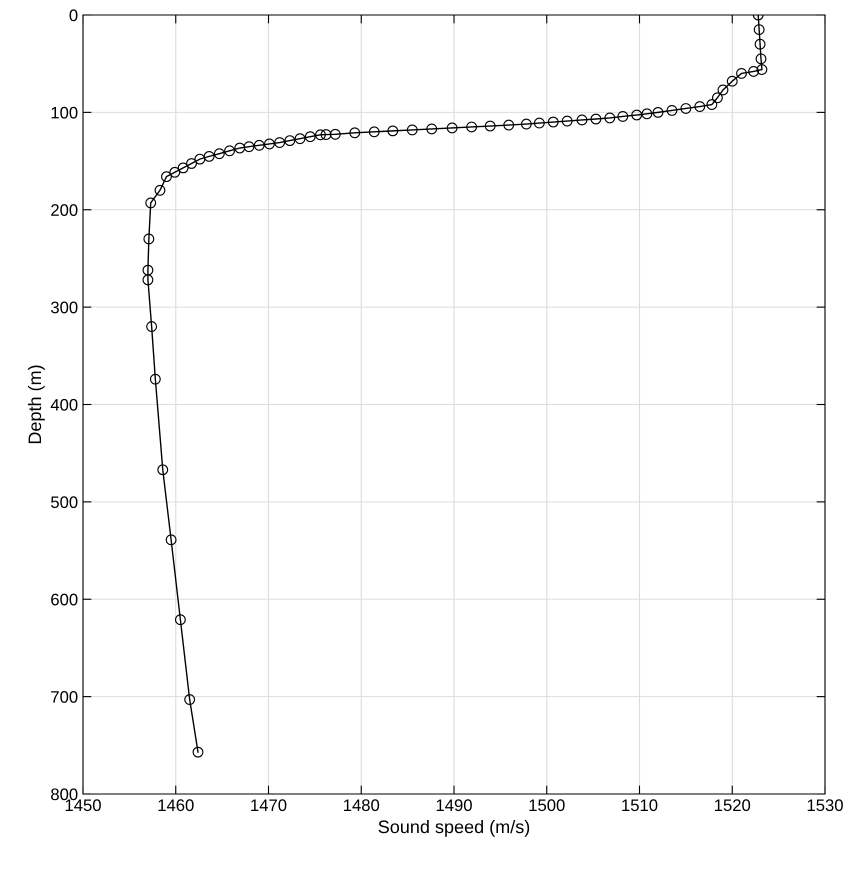 This screenshot has height=869, width=853. I want to click on y-tick-label: 800, so click(64, 794).